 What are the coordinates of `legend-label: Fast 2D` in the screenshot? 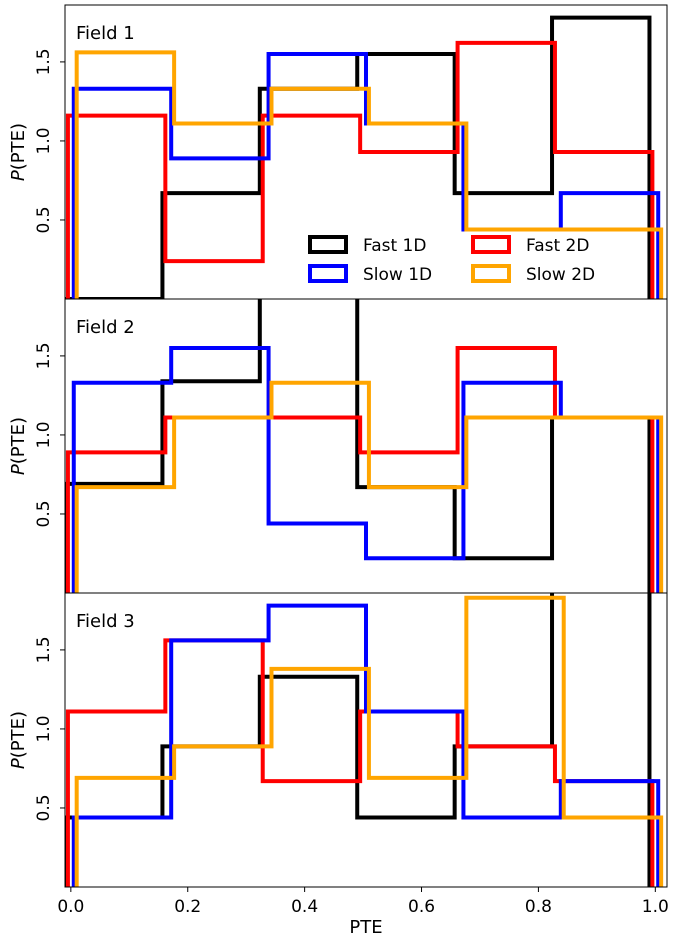 It's located at (557, 246).